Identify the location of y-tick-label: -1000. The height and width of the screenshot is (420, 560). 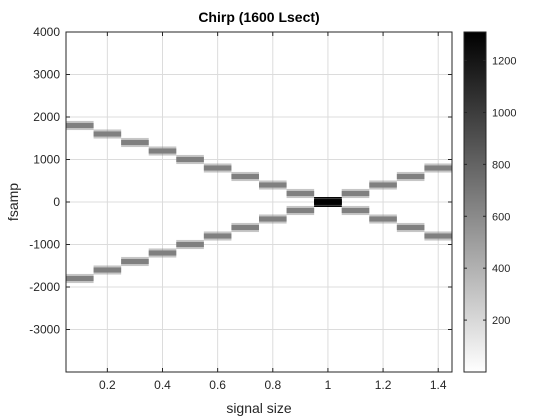
(44, 245).